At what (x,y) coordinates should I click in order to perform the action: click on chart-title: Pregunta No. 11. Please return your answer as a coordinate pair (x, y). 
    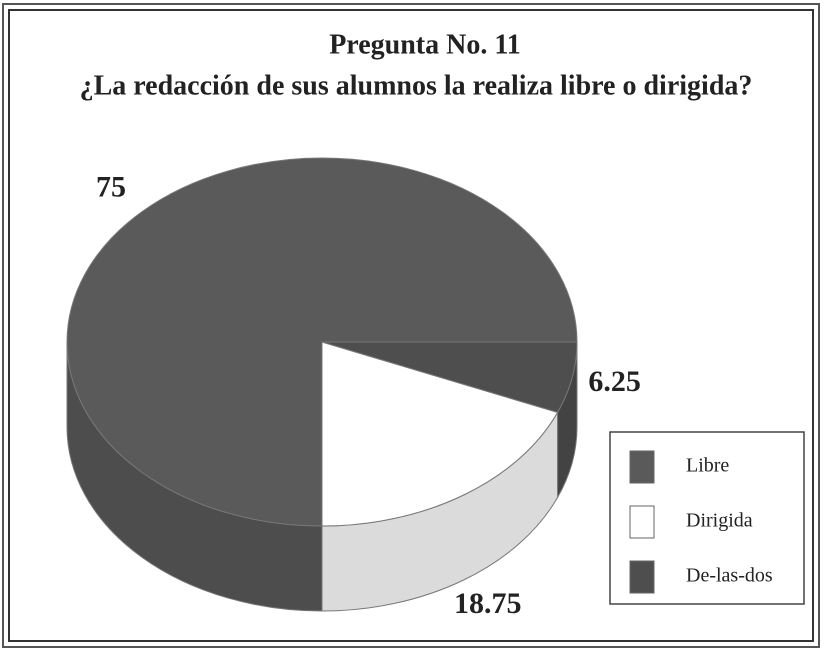
    Looking at the image, I should click on (425, 44).